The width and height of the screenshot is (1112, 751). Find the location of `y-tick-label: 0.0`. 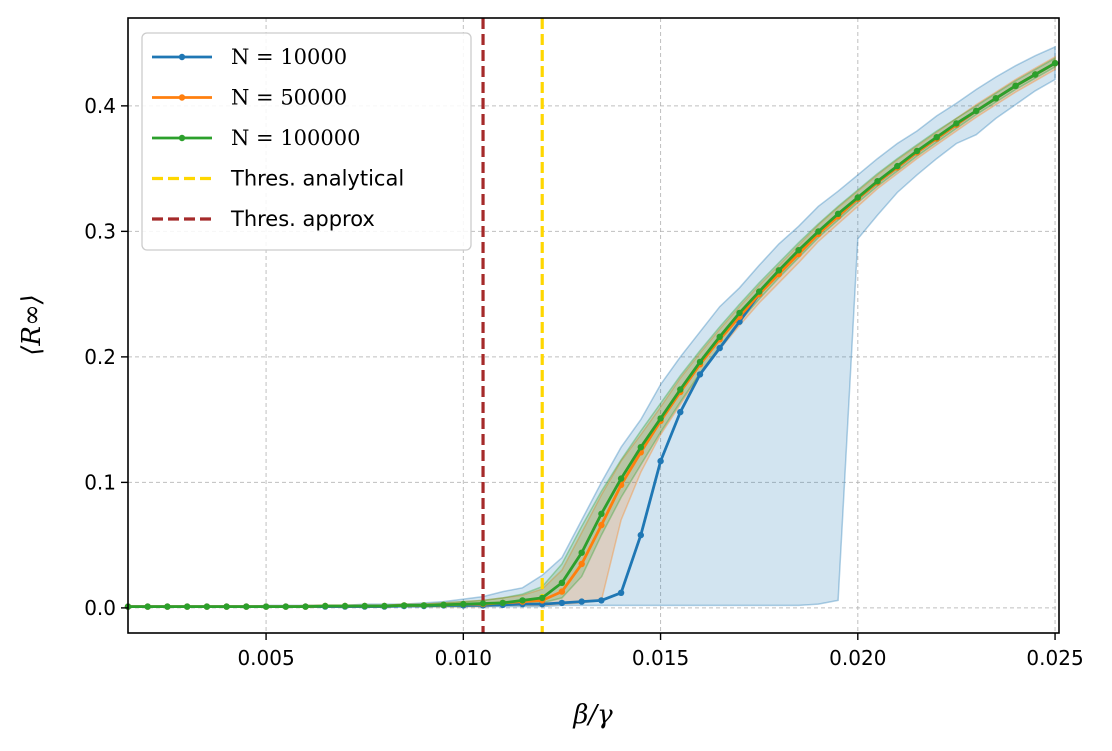

y-tick-label: 0.0 is located at coordinates (100, 608).